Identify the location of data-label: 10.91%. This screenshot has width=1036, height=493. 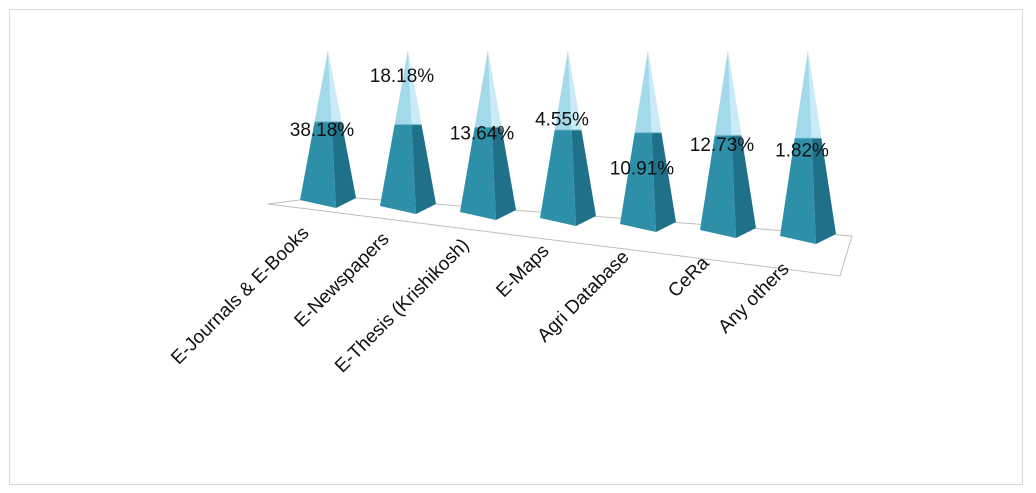
(642, 169).